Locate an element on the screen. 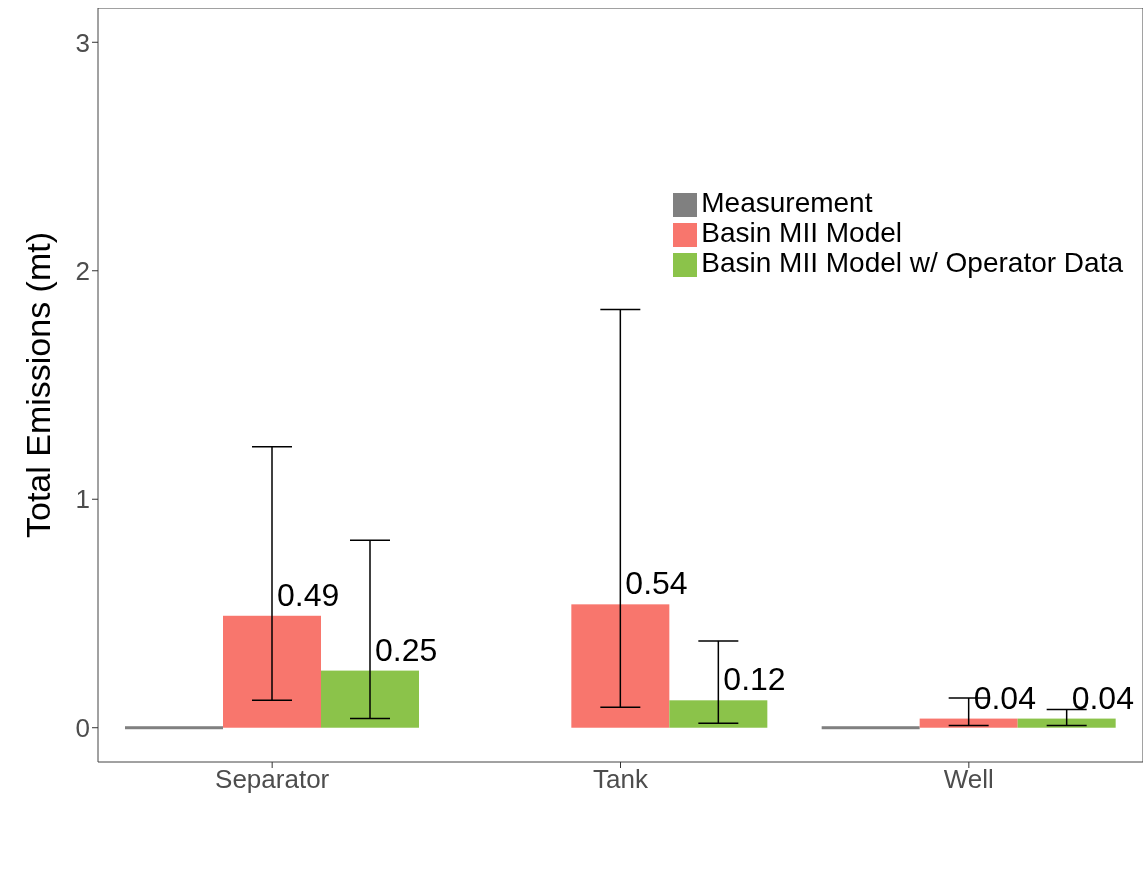 This screenshot has width=1145, height=888. data-label: 0.54 is located at coordinates (656, 583).